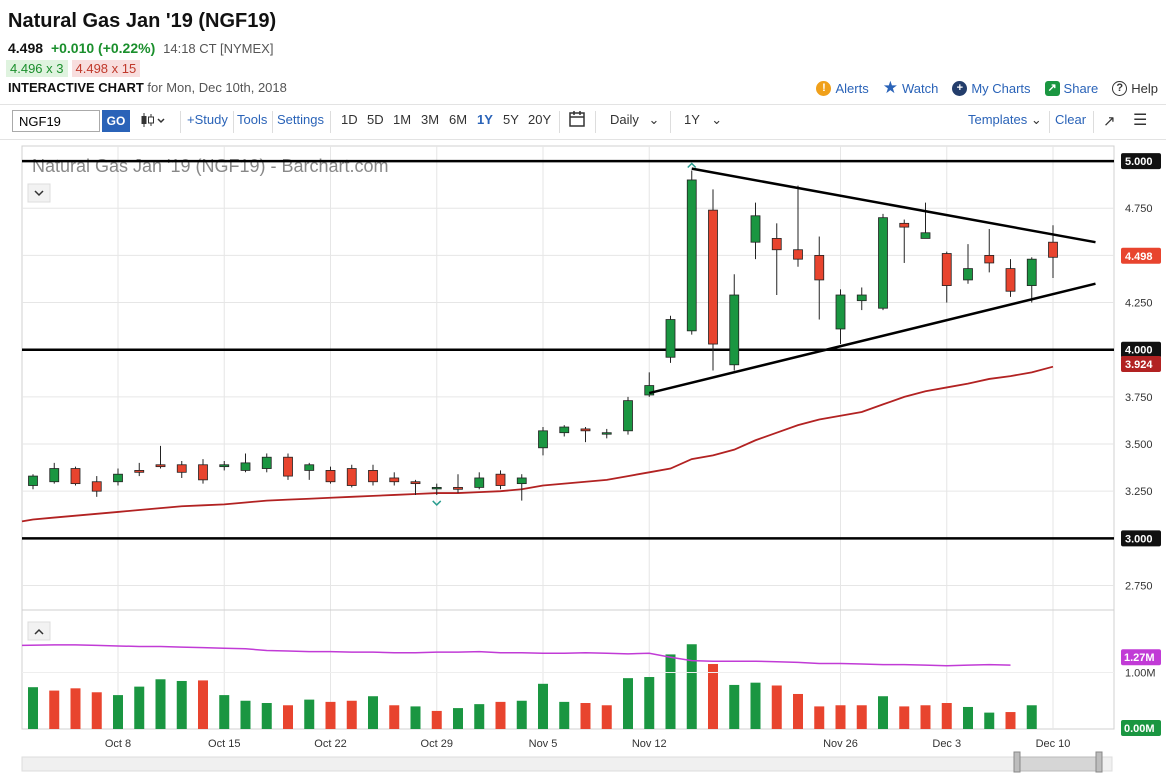 This screenshot has width=1166, height=776. What do you see at coordinates (1140, 120) in the screenshot?
I see `menu-icon: ☰` at bounding box center [1140, 120].